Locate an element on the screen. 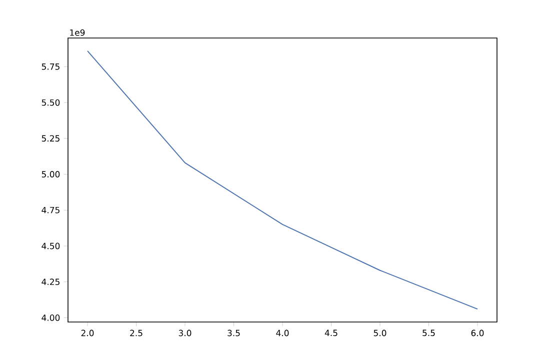 The height and width of the screenshot is (348, 559). x-tick-label: 2.5 is located at coordinates (136, 333).